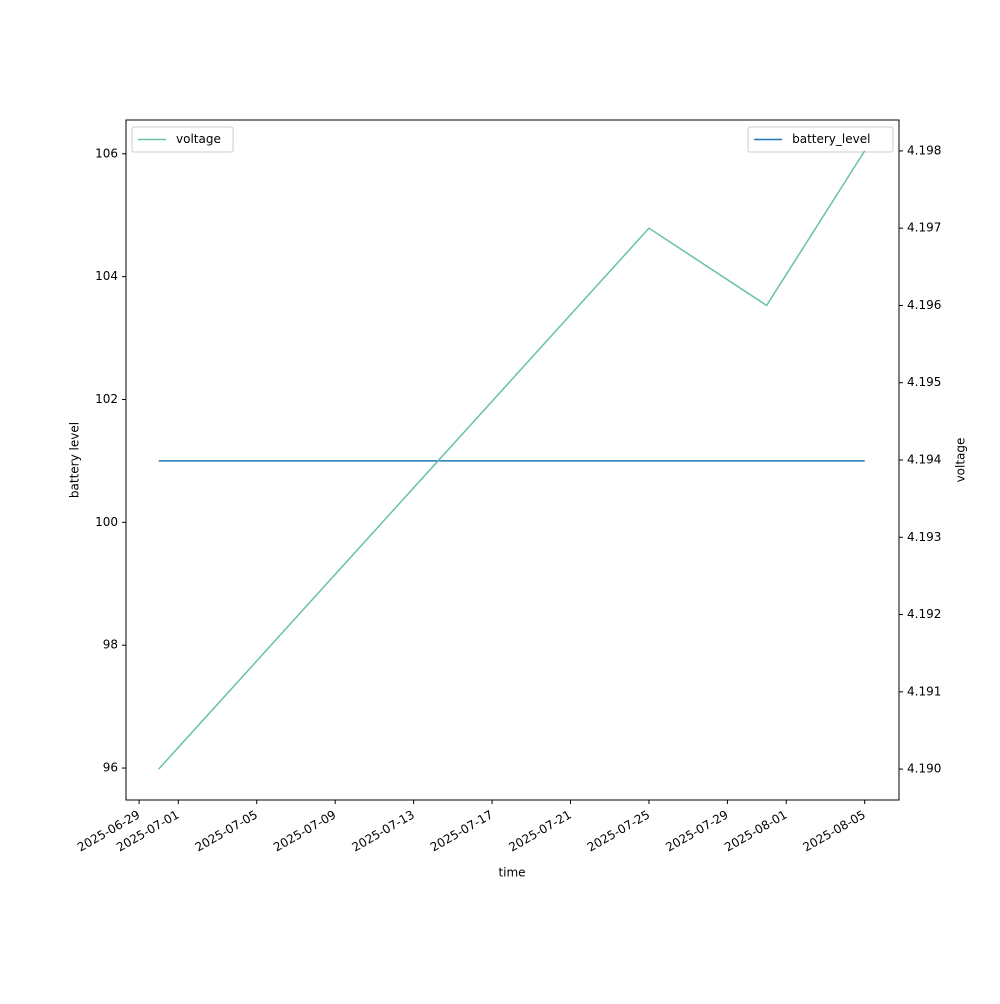 Image resolution: width=1000 pixels, height=1004 pixels. What do you see at coordinates (226, 831) in the screenshot?
I see `x-tick-label: 2025-07-05` at bounding box center [226, 831].